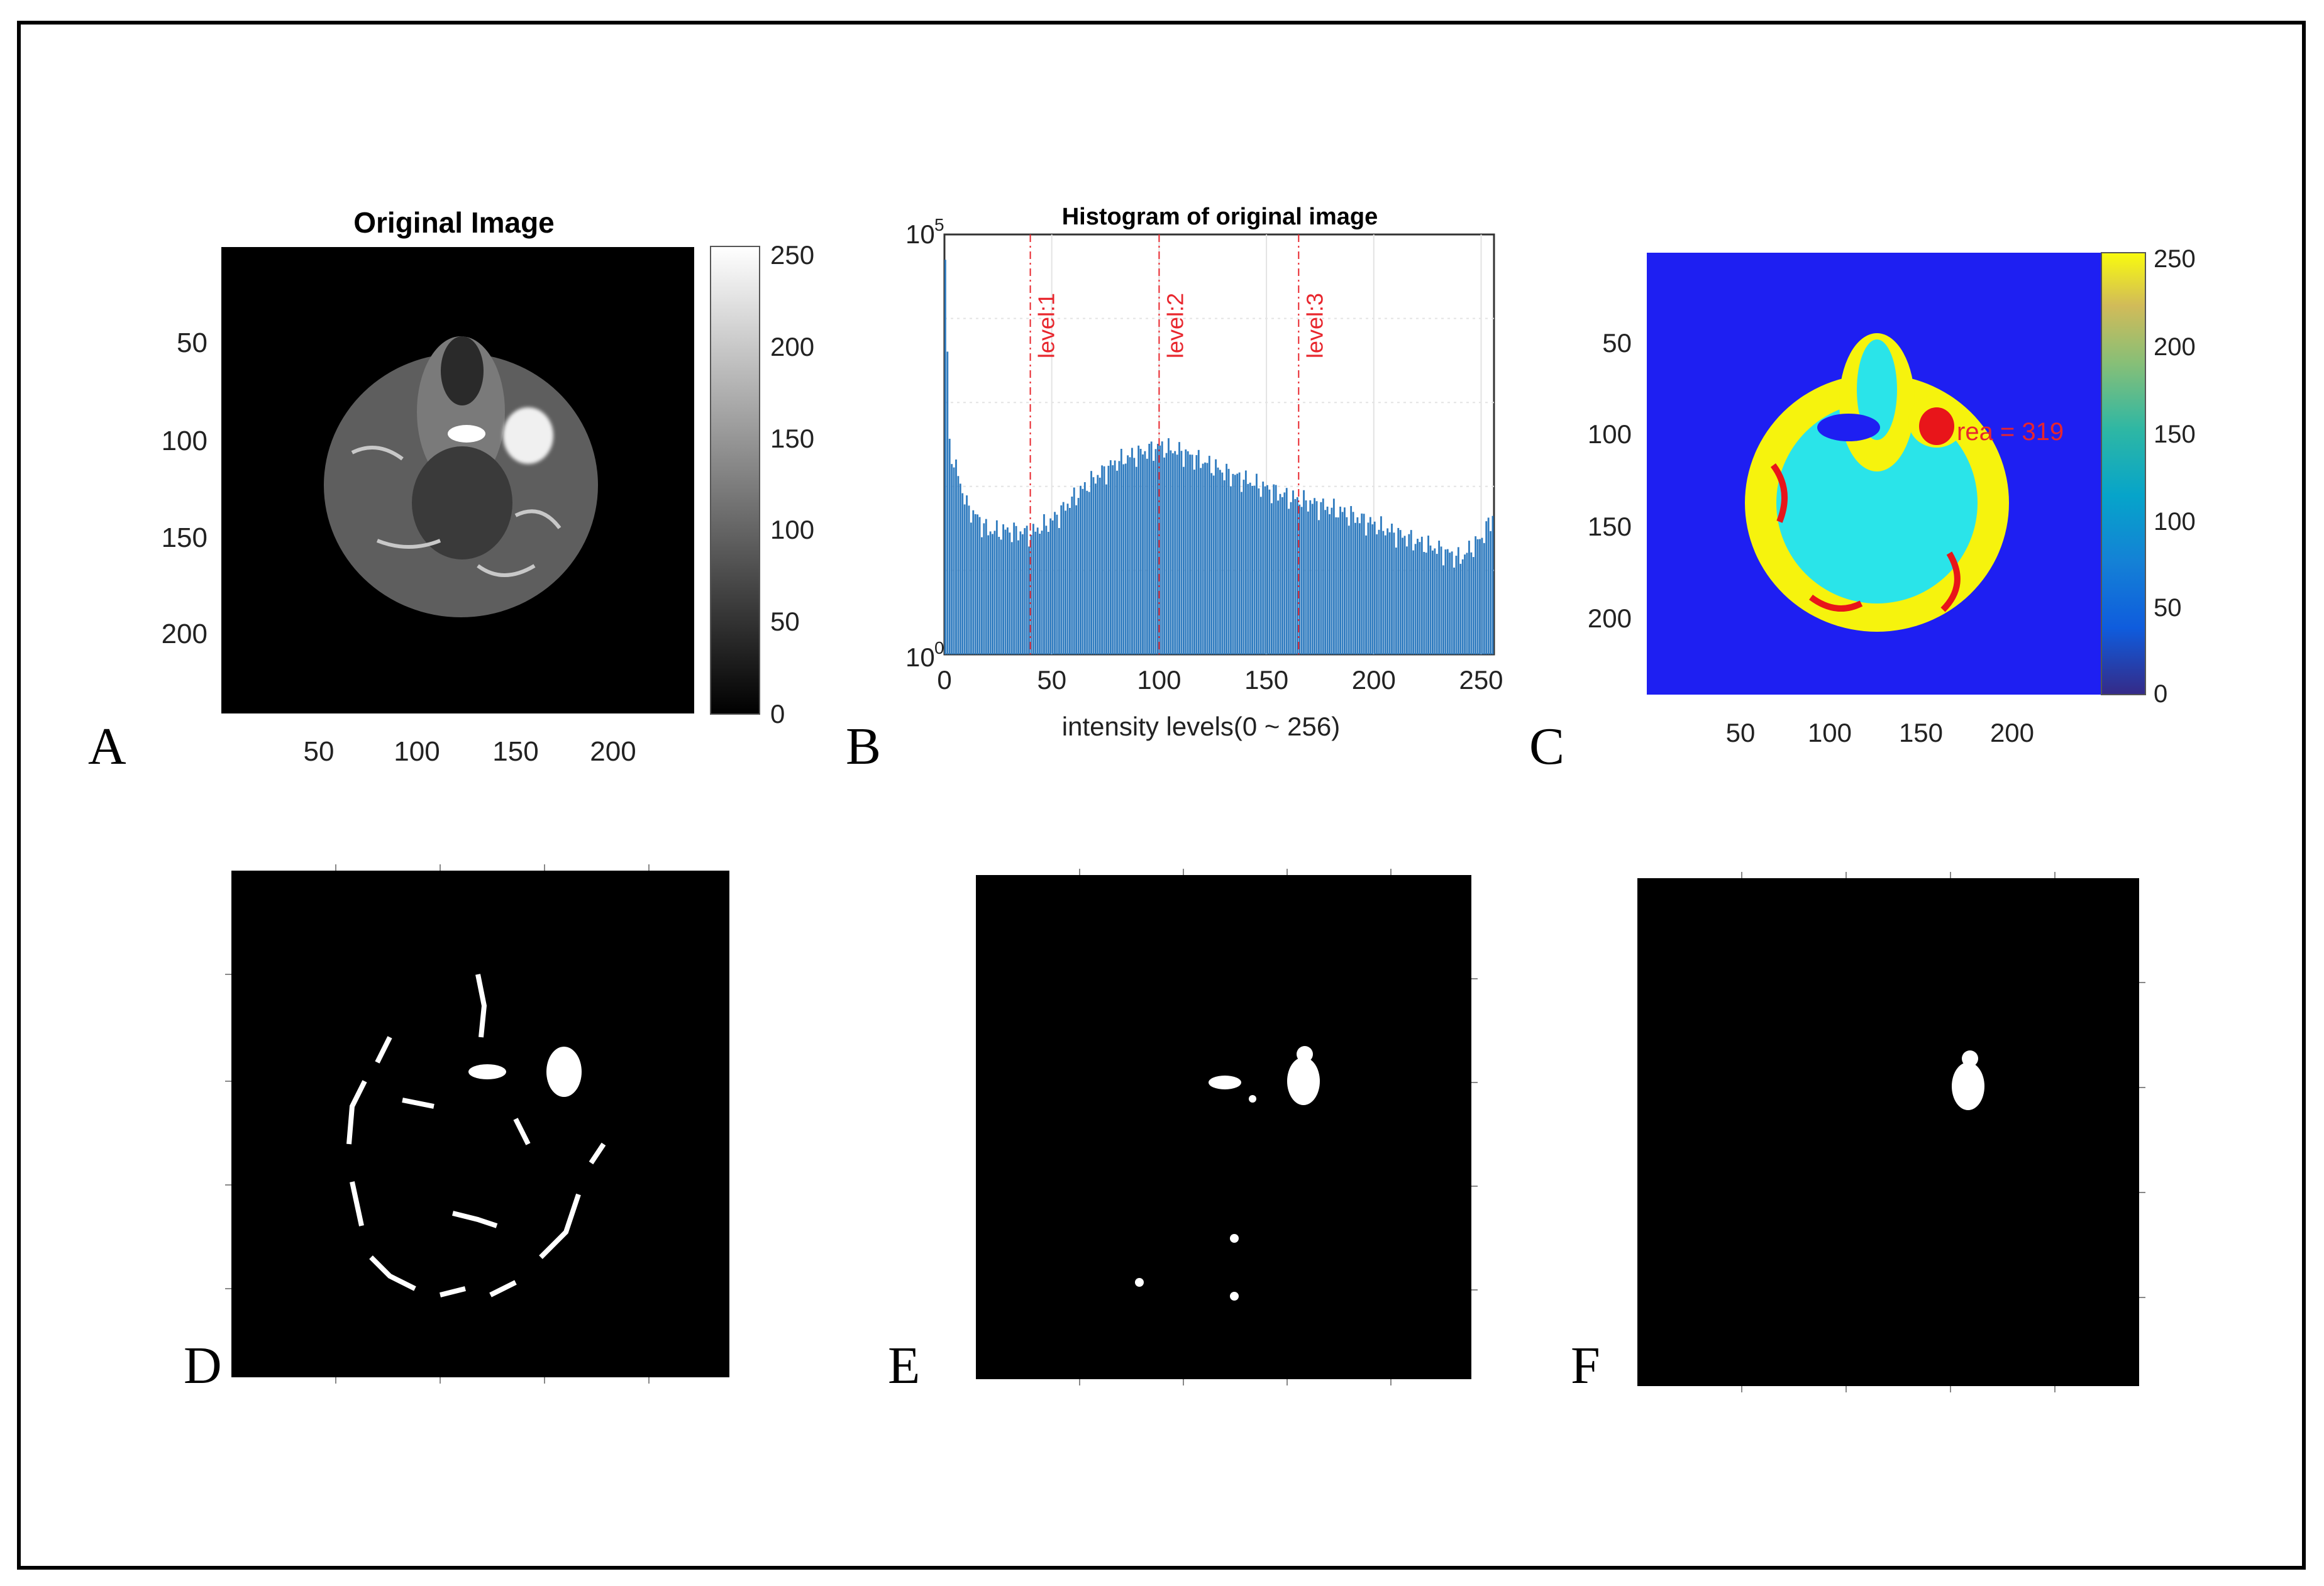 This screenshot has height=1586, width=2324. Describe the element at coordinates (792, 438) in the screenshot. I see `colorbar-tick: 150` at that location.